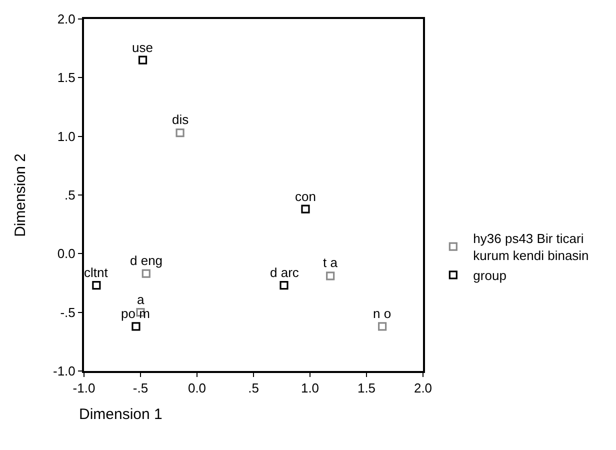 This screenshot has height=450, width=616. Describe the element at coordinates (310, 388) in the screenshot. I see `x-tick-label: 1.0` at that location.